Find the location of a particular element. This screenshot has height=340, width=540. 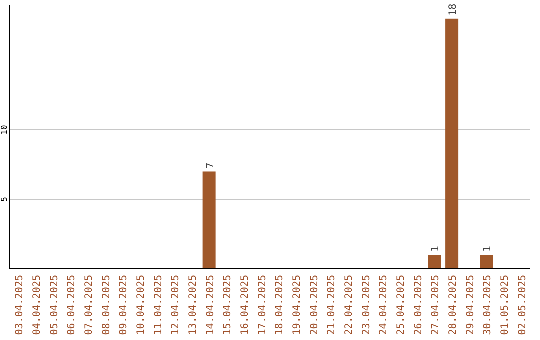

x-tick-label: 28.04.2025 is located at coordinates (454, 305).